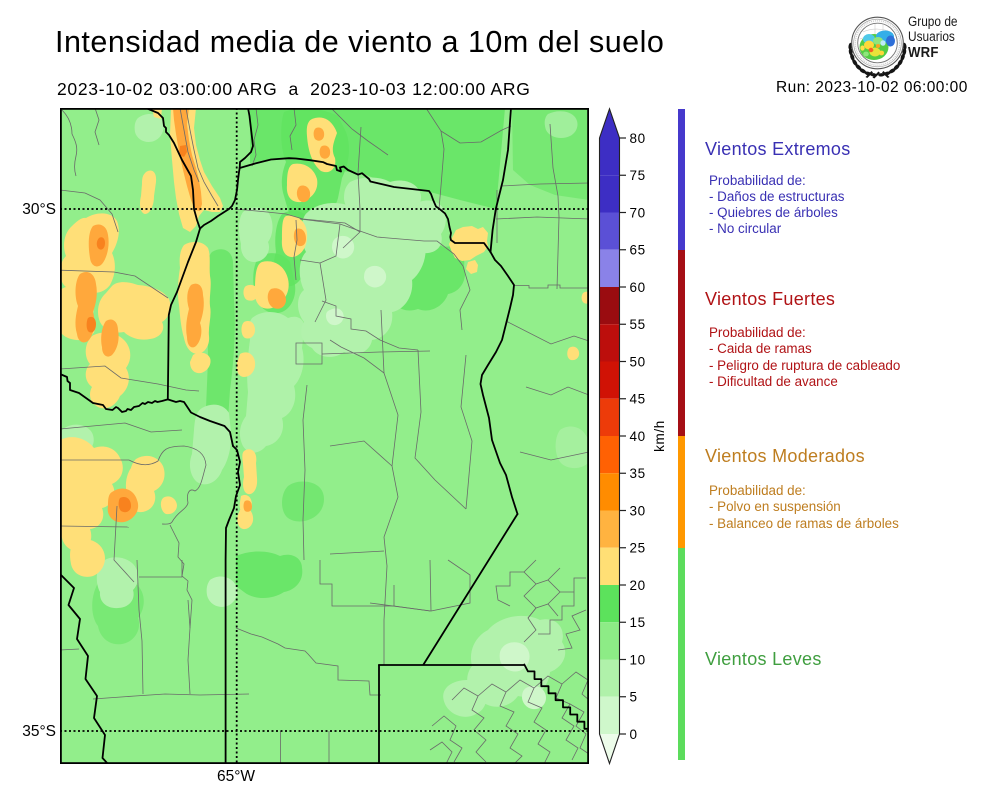  I want to click on svg-text: 5, so click(634, 697).